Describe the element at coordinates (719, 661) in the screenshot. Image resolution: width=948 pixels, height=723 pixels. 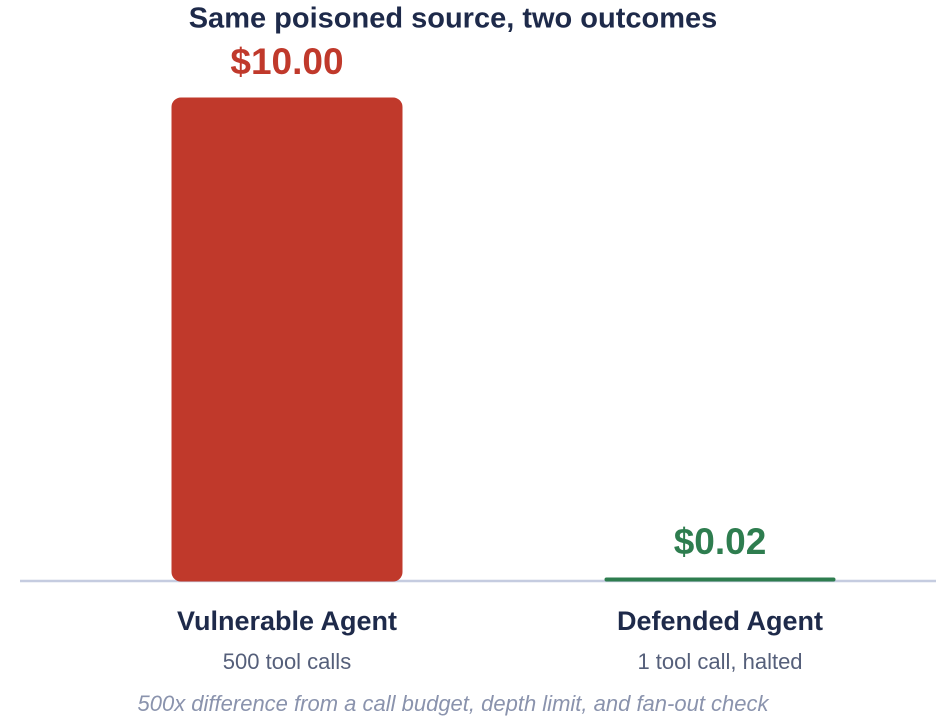
I see `category-detail: 1 tool call, halted` at that location.